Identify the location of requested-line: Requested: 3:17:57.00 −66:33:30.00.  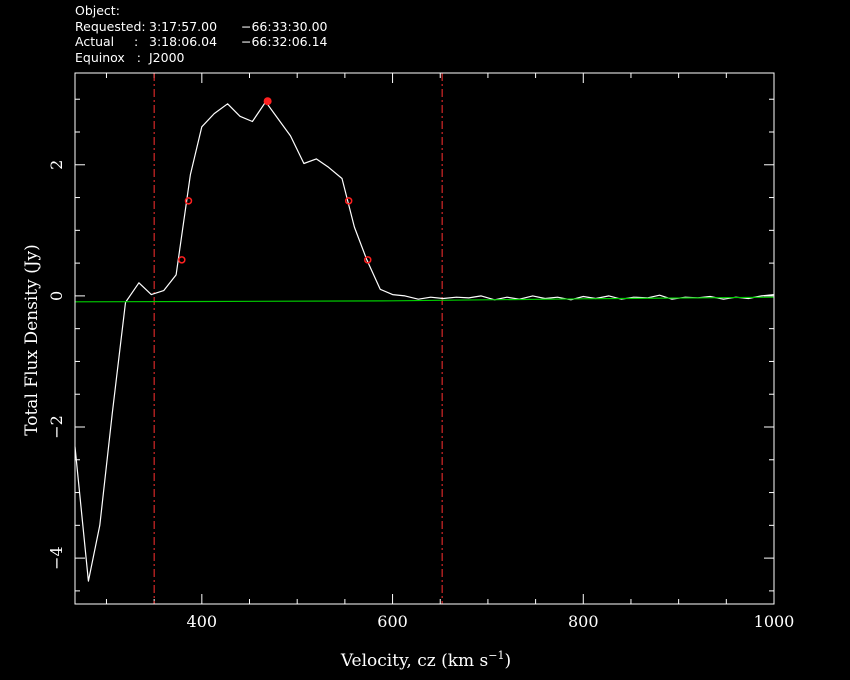
(201, 27).